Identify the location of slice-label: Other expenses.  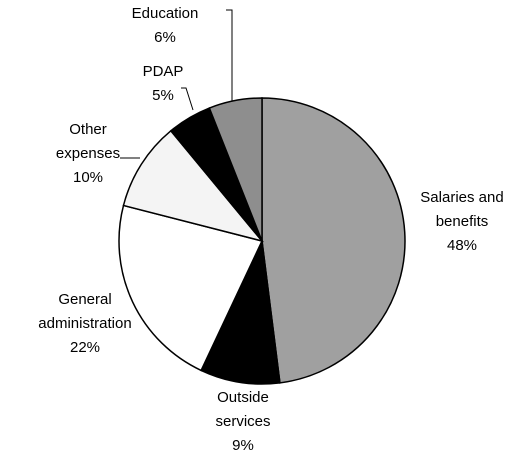
(88, 141).